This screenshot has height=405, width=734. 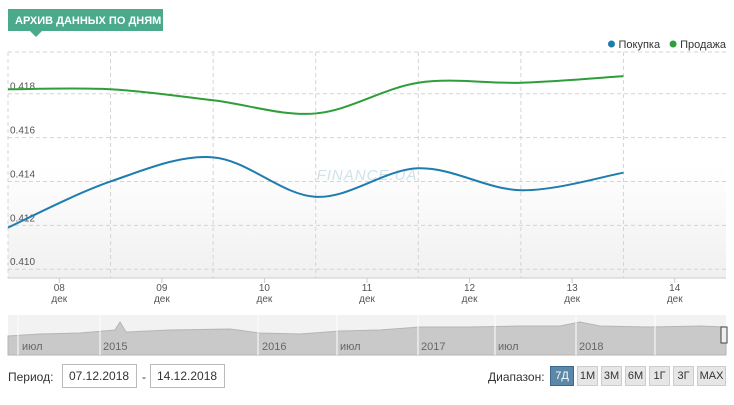 What do you see at coordinates (562, 376) in the screenshot?
I see `range-button: 7Д` at bounding box center [562, 376].